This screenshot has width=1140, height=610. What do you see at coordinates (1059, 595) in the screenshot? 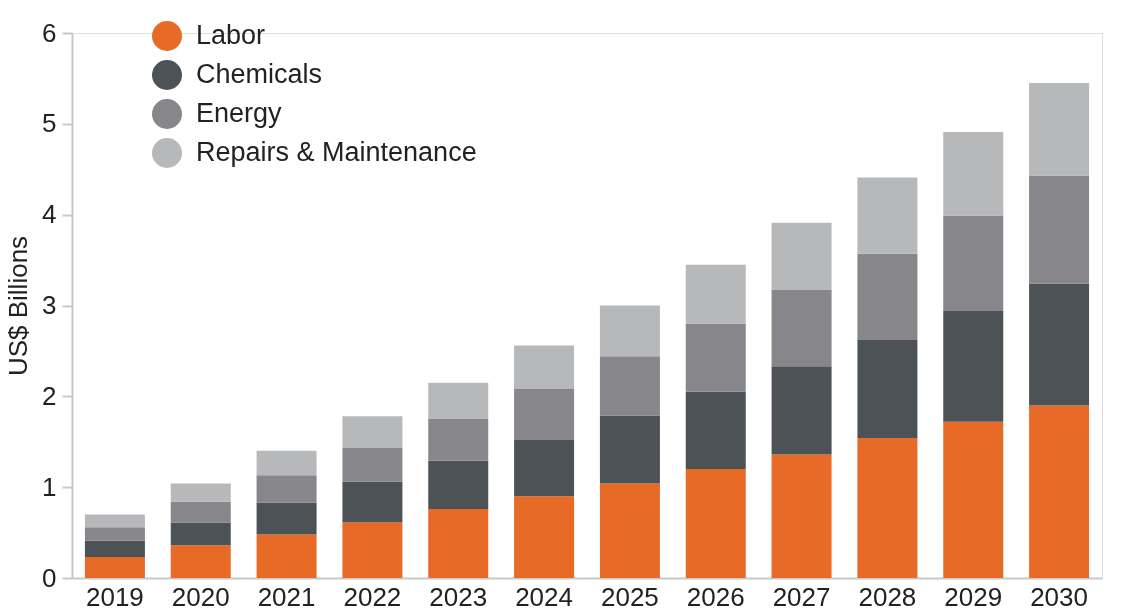
I see `x-tick-label: 2030` at bounding box center [1059, 595].